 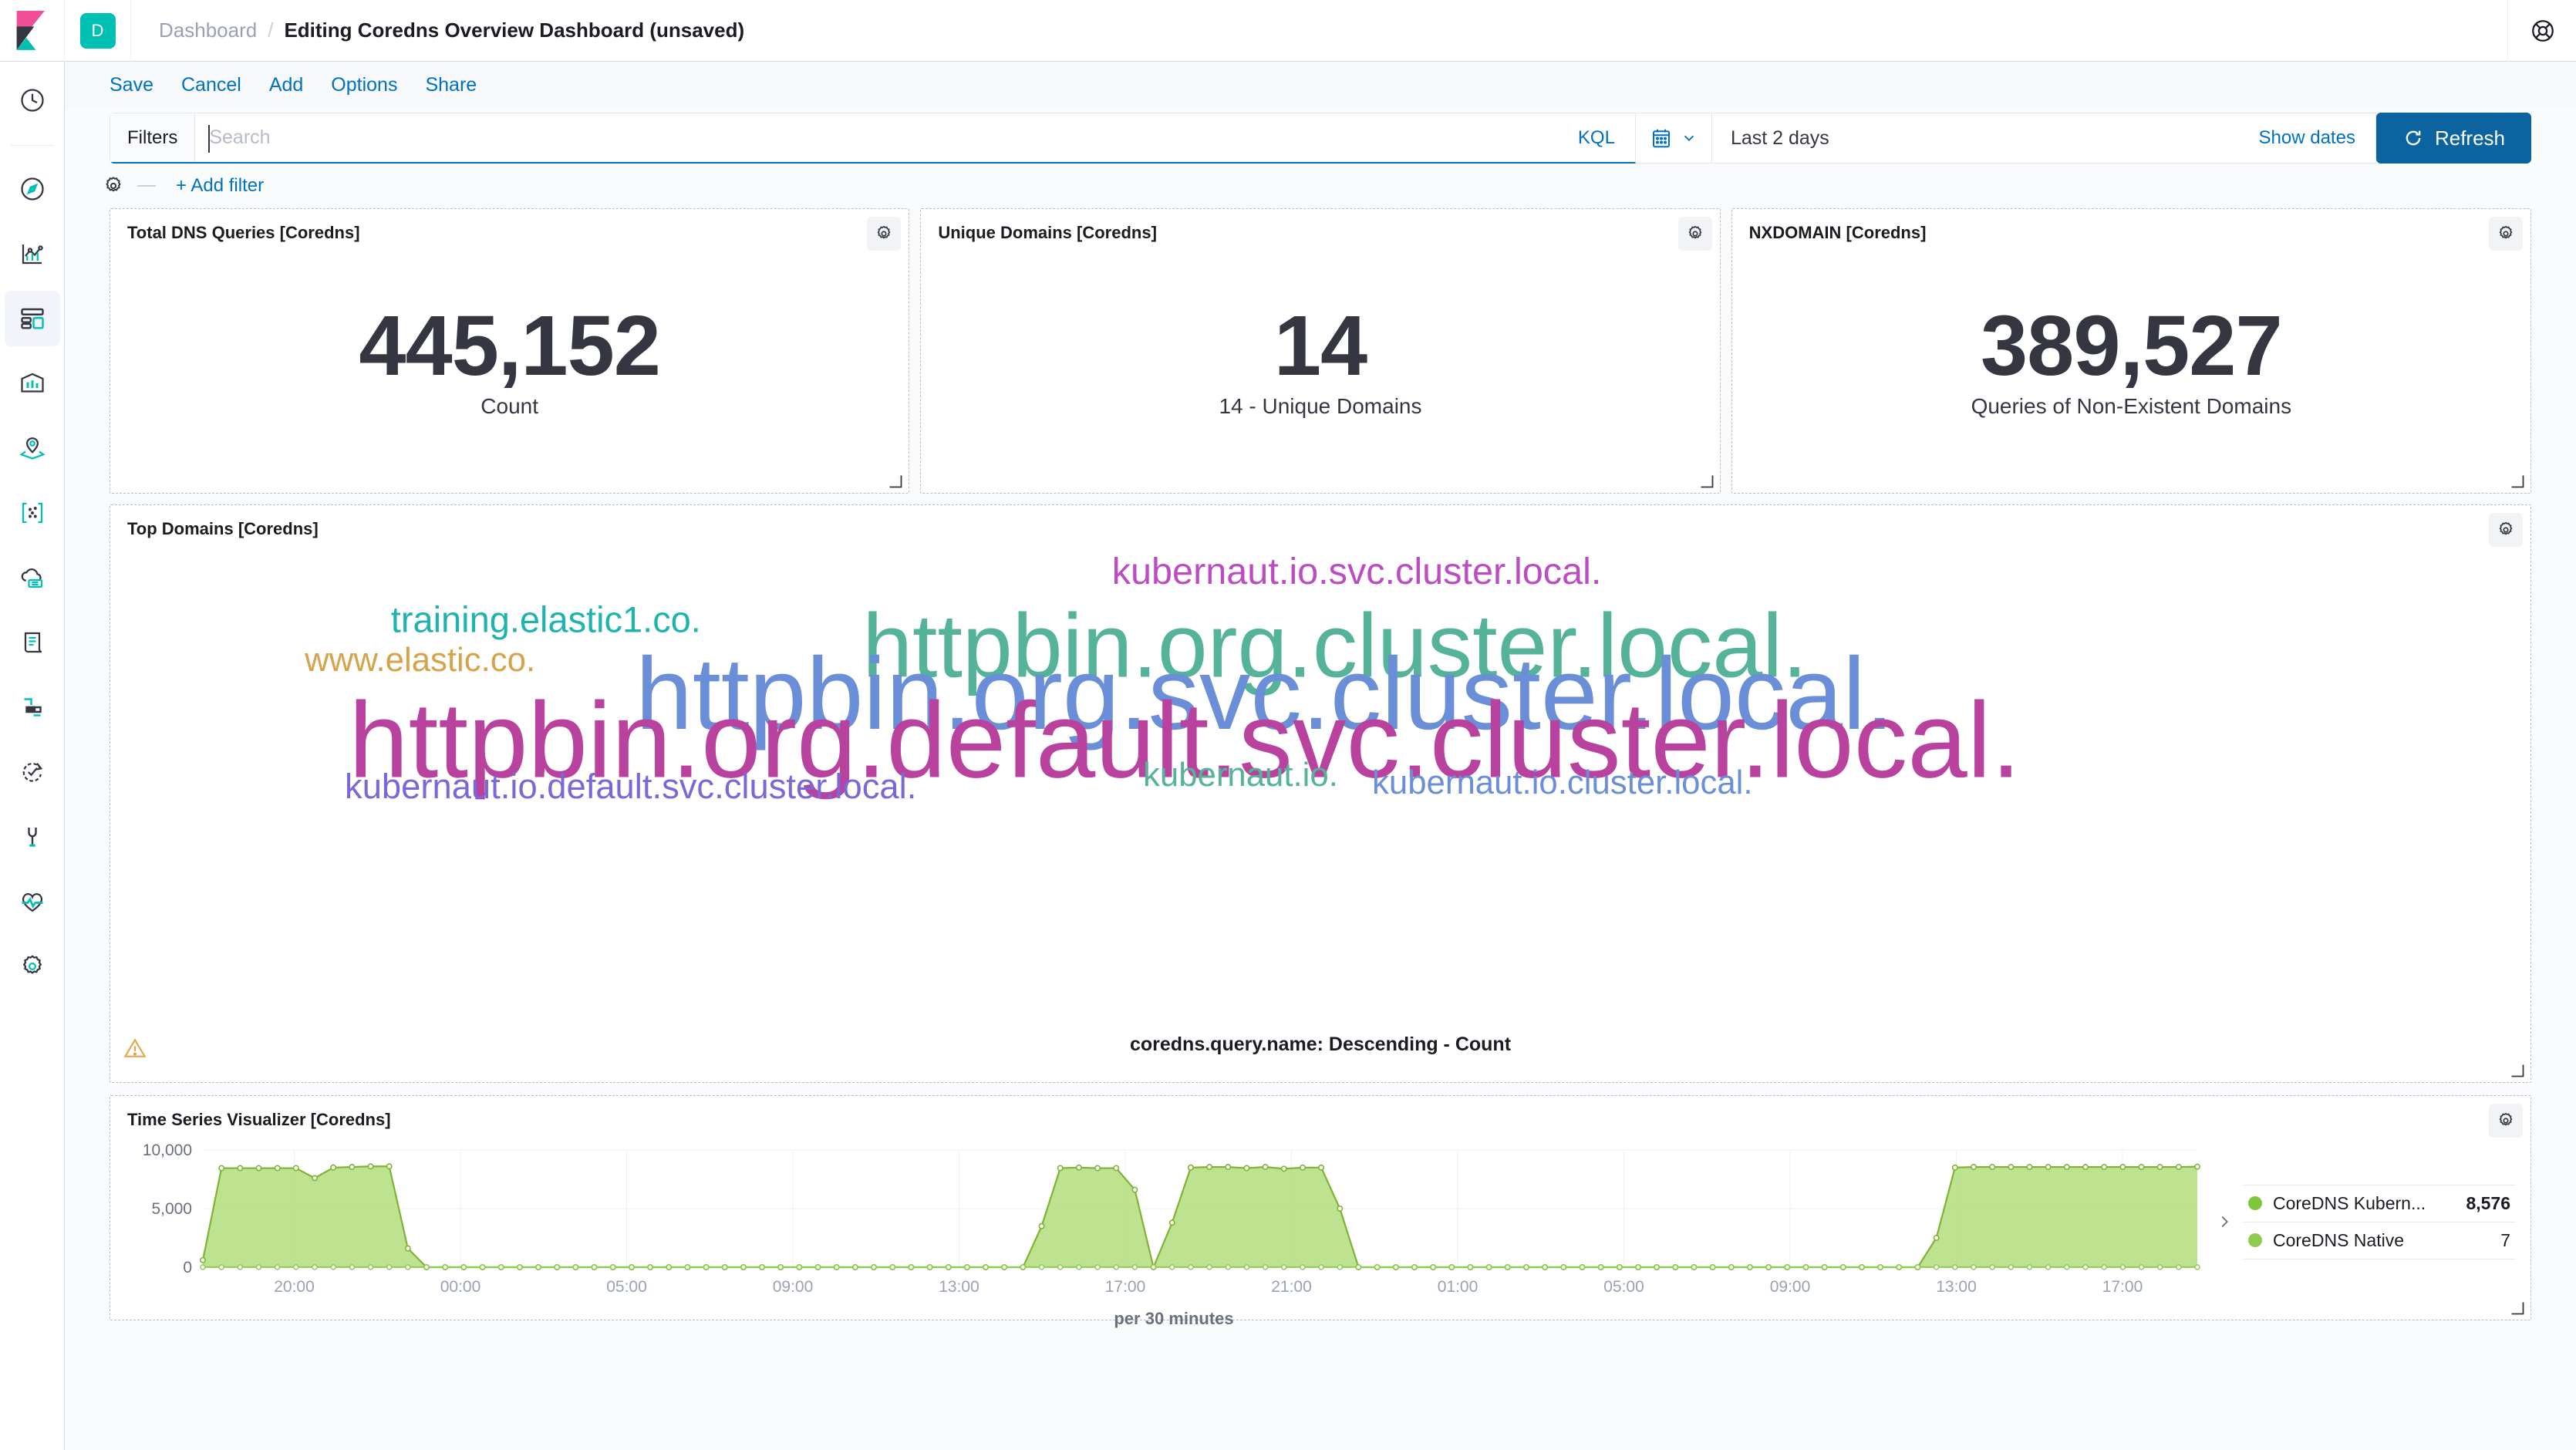 I want to click on tag-cloud-word: httpbin.org.svc.cluster.local., so click(x=1265, y=693).